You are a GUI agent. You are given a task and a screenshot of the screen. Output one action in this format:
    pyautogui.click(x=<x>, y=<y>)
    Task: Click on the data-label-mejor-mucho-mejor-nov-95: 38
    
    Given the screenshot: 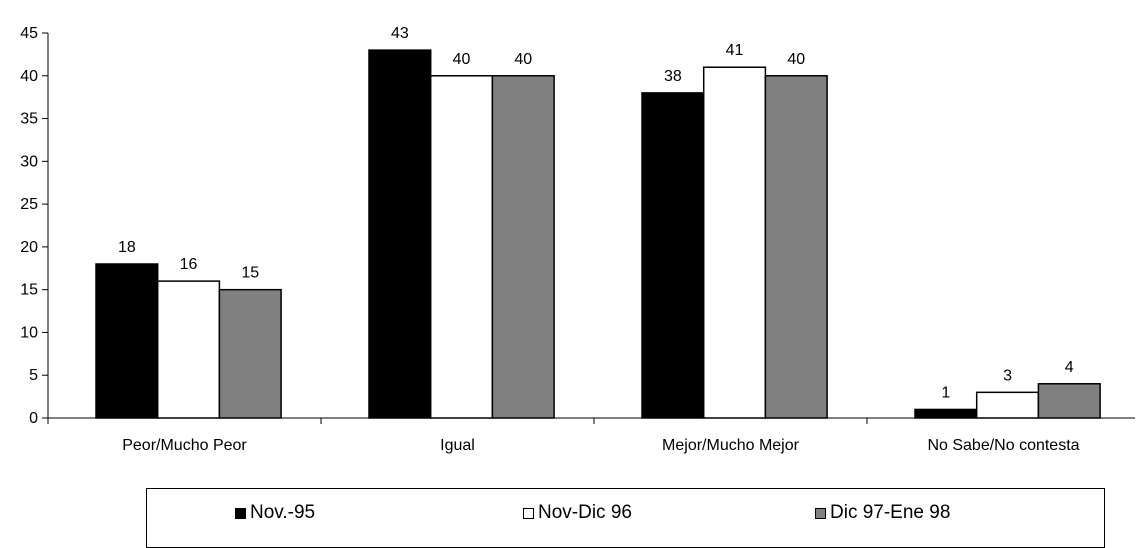 What is the action you would take?
    pyautogui.click(x=673, y=76)
    